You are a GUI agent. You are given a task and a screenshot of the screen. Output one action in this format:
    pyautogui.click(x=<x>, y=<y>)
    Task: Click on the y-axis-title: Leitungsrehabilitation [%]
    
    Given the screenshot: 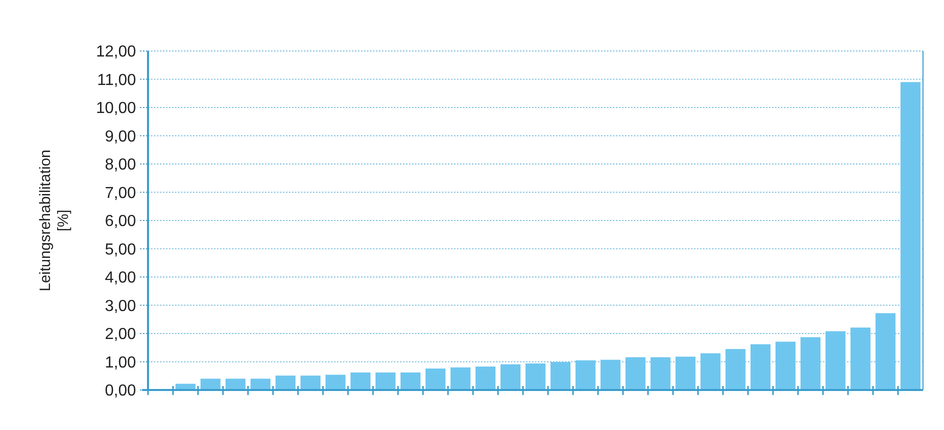 What is the action you would take?
    pyautogui.click(x=54, y=221)
    